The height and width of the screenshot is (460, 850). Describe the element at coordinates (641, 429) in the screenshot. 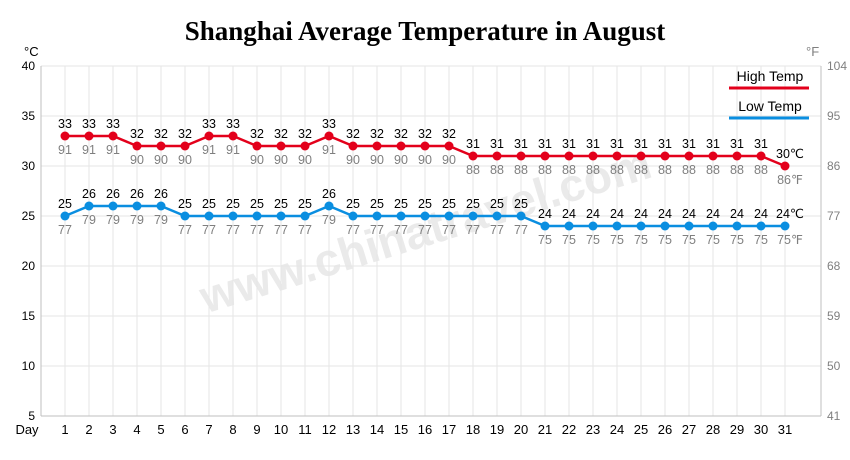

I see `x-tick-label: 25` at that location.